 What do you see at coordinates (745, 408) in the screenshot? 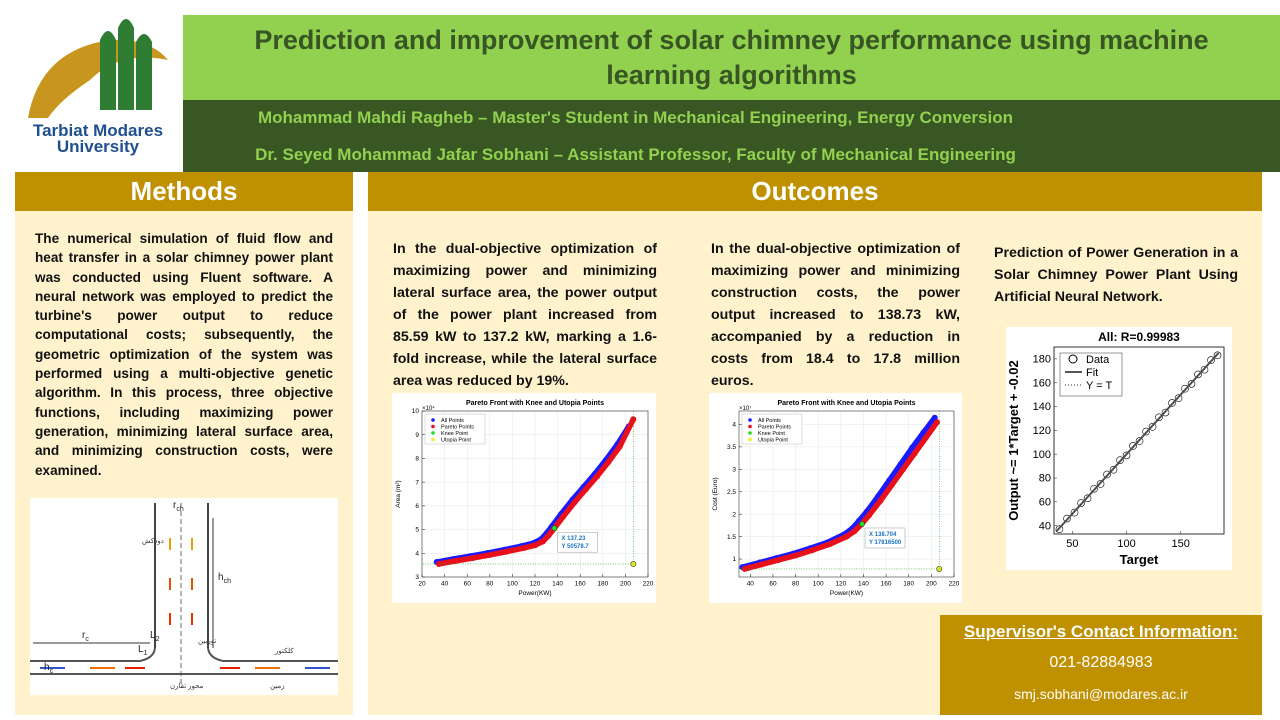
I see `y-exponent: ×10⁷` at bounding box center [745, 408].